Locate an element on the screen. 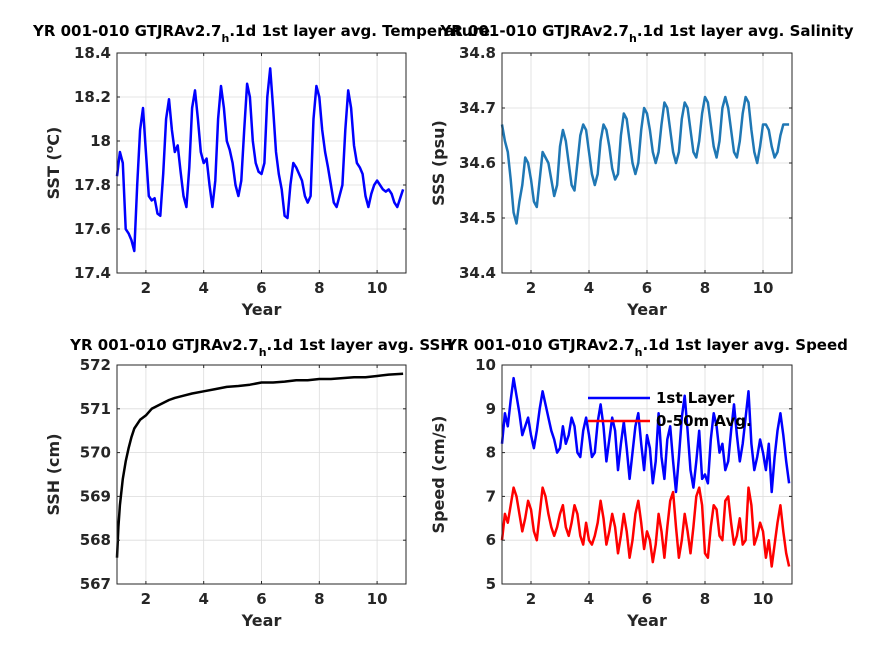 This screenshot has width=875, height=656. y-tick-label: 9 is located at coordinates (491, 409).